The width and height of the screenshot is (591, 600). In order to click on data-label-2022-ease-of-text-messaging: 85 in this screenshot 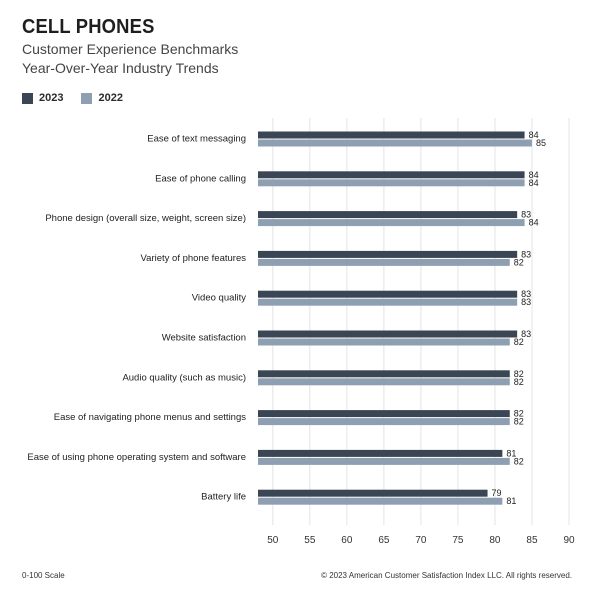, I will do `click(541, 143)`.